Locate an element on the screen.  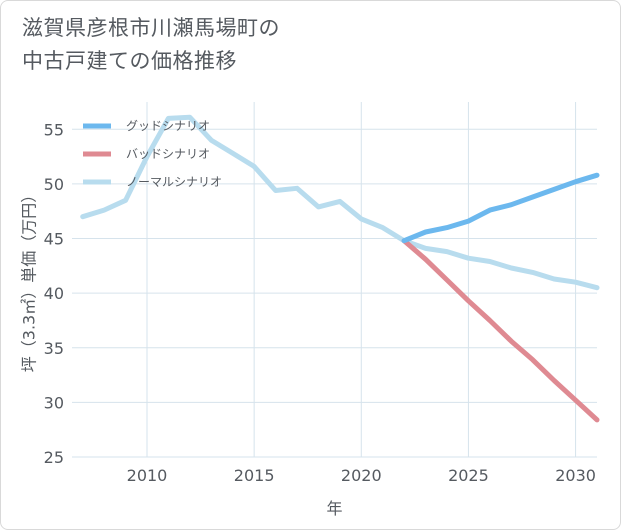
y-tick-label: 40 is located at coordinates (54, 293).